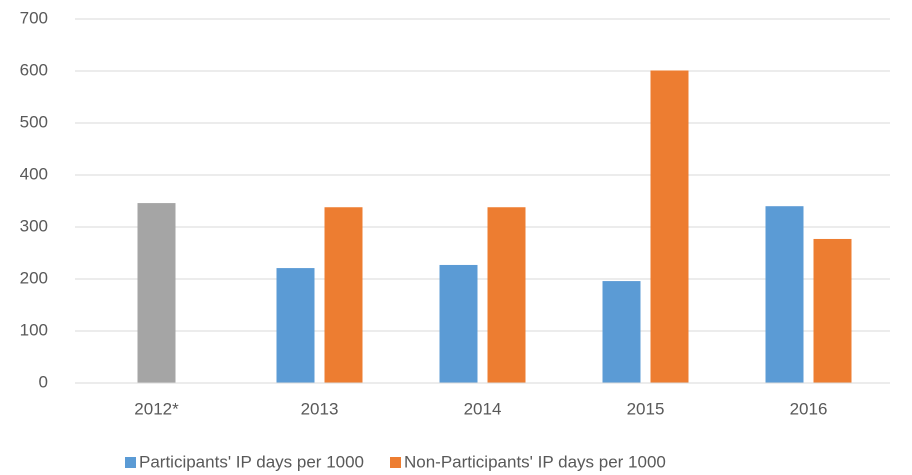  Describe the element at coordinates (535, 461) in the screenshot. I see `legend-label: Non-Participants' IP days per 1000` at that location.